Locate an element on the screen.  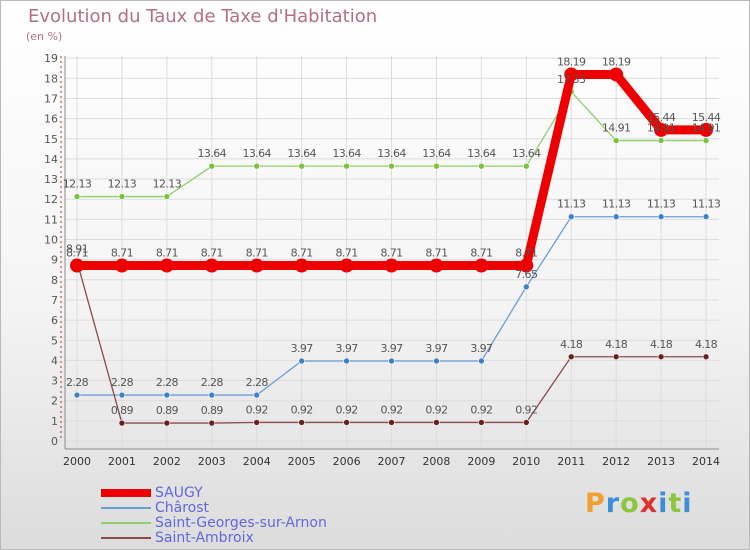
y-tick-label: 8 is located at coordinates (54, 280).